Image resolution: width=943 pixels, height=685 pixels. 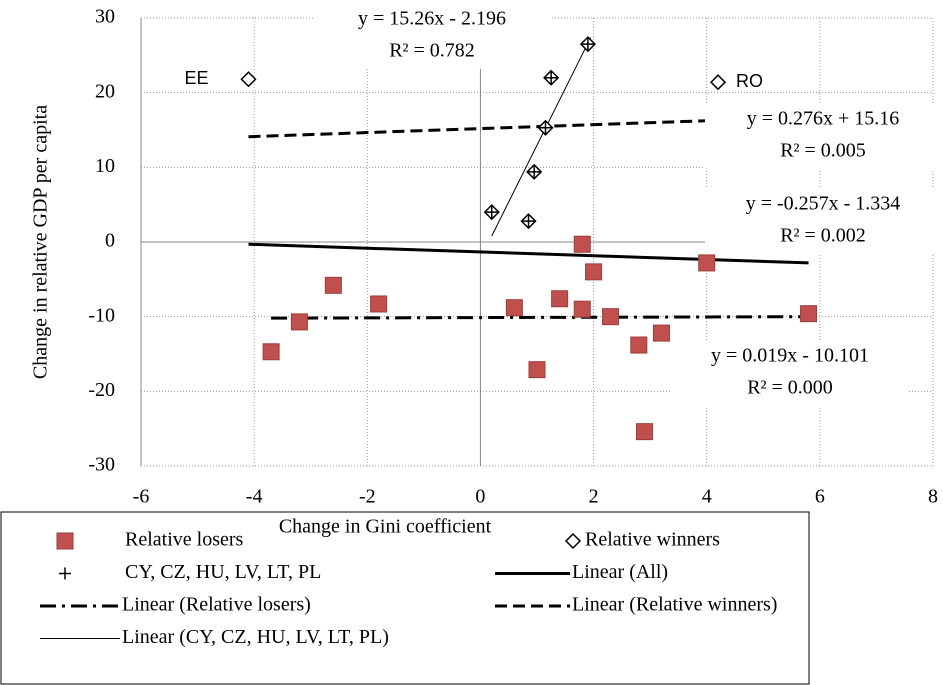 I want to click on x-tick-label: 0, so click(x=480, y=497).